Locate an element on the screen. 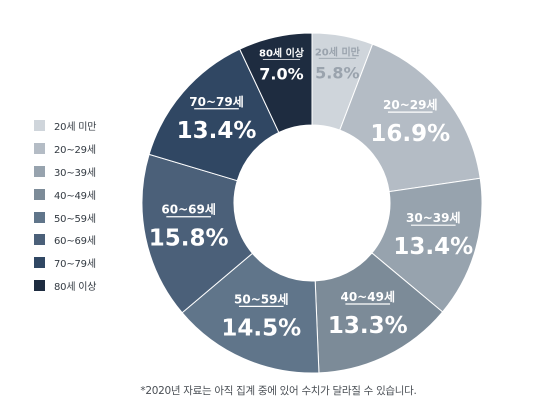 The image size is (557, 411). slice-value-label: 5.8% is located at coordinates (337, 72).